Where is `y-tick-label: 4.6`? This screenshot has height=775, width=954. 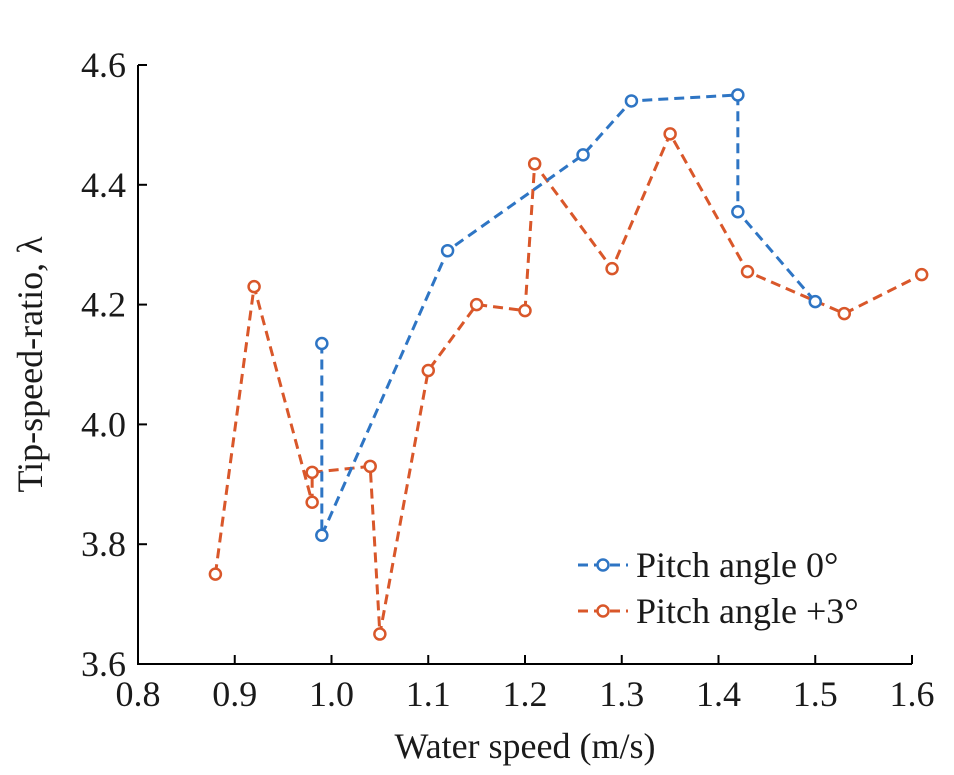
y-tick-label: 4.6 is located at coordinates (103, 65).